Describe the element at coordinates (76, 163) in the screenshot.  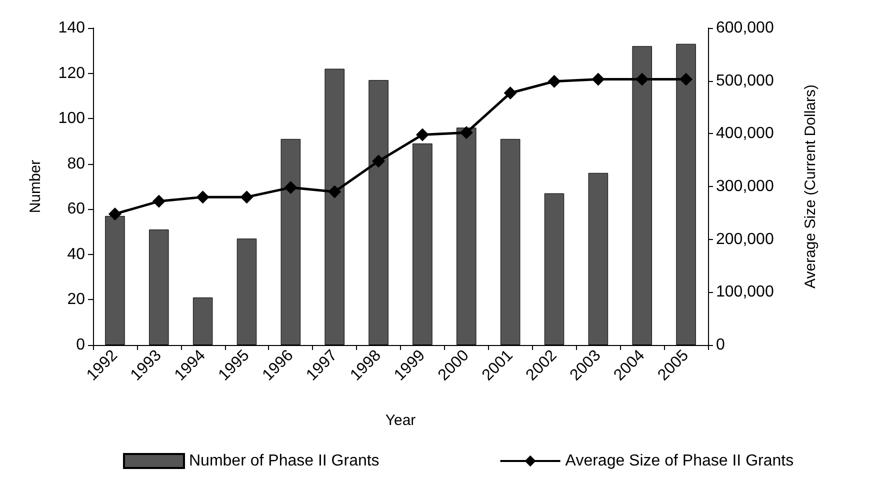
I see `y-tick-label: 80` at that location.